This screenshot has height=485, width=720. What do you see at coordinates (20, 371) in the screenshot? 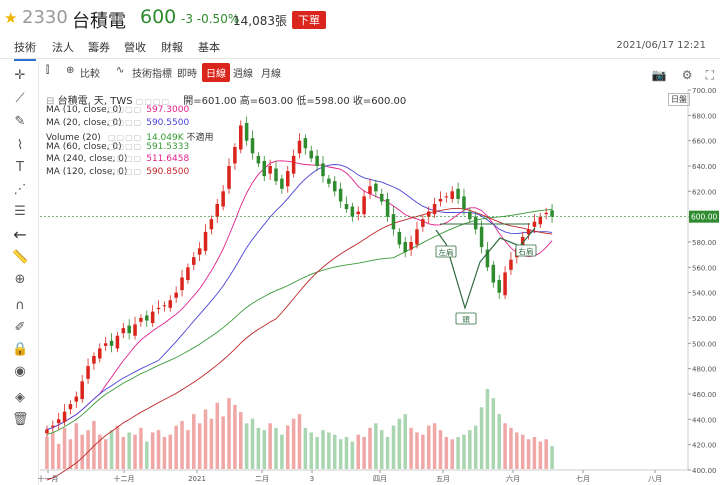
I see `eye-icon: ◉` at bounding box center [20, 371].